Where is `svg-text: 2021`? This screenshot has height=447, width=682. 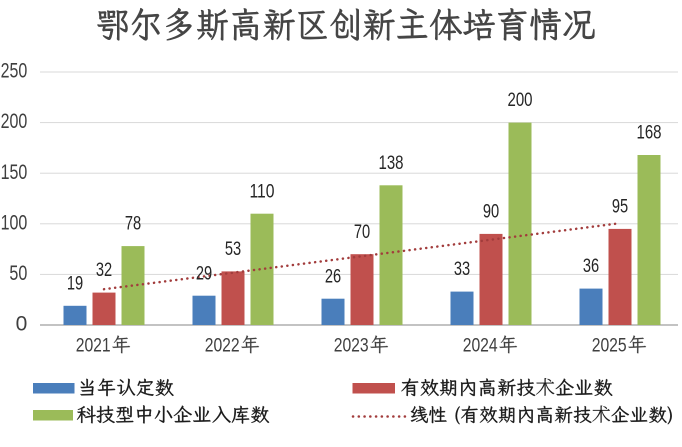
svg-text: 2021 is located at coordinates (93, 346).